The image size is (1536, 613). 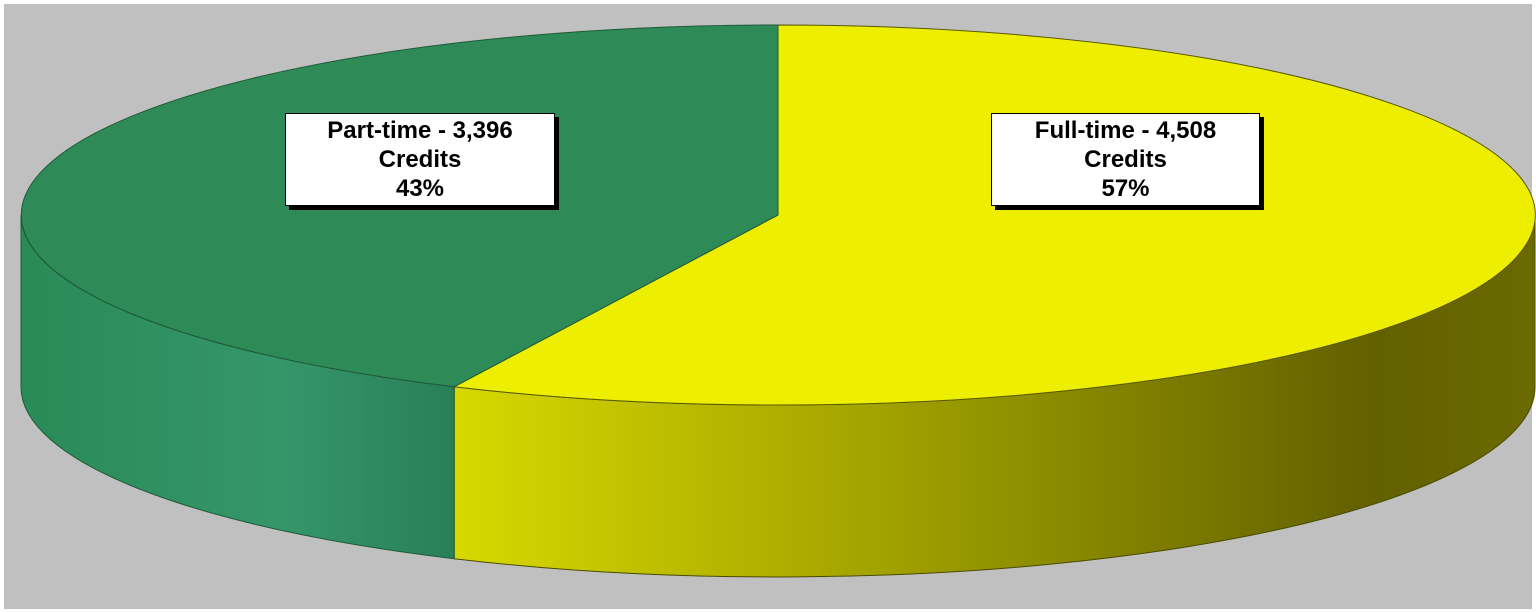 I want to click on label-full-time-line2: Credits, so click(x=1125, y=159).